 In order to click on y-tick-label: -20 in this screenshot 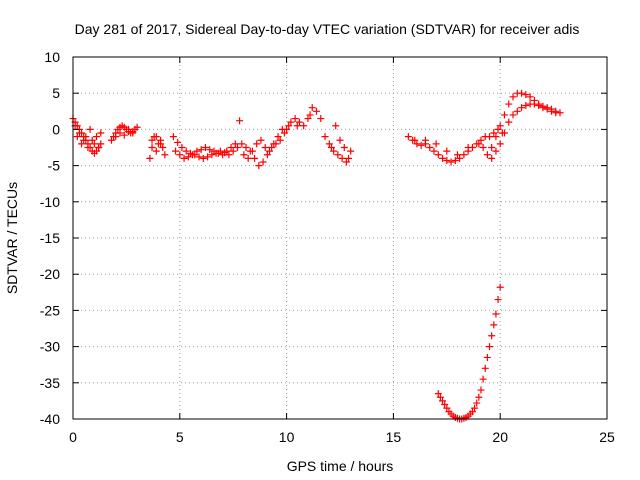, I will do `click(50, 274)`.